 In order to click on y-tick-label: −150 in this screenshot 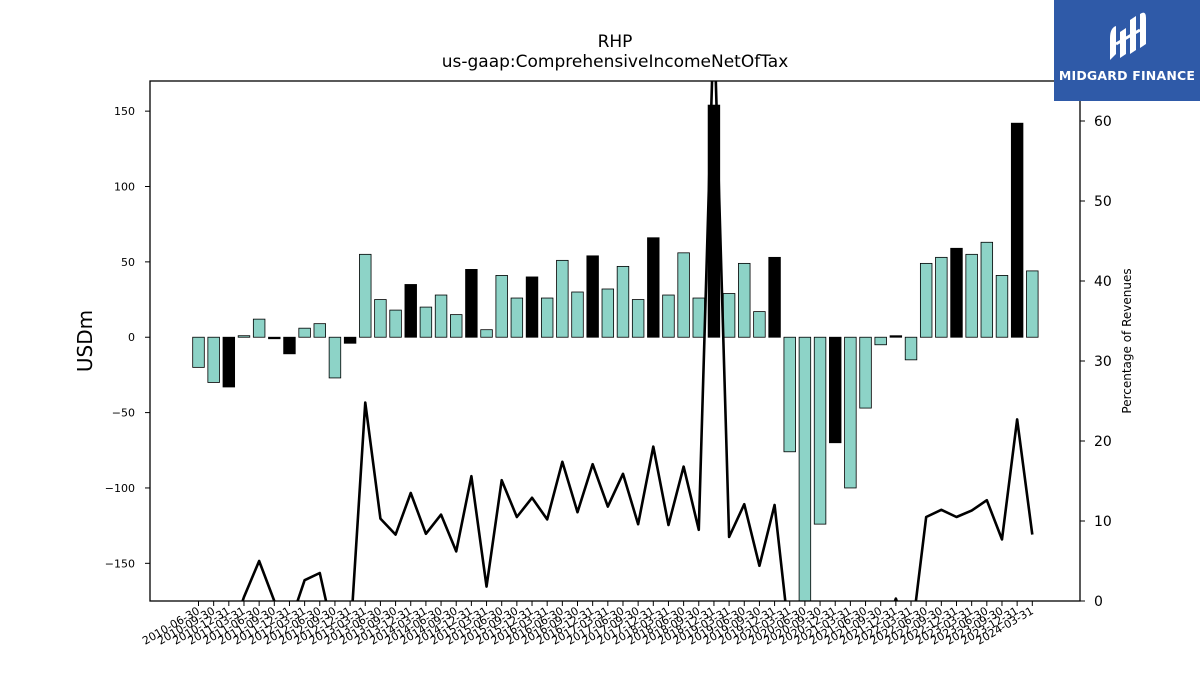, I will do `click(120, 563)`.